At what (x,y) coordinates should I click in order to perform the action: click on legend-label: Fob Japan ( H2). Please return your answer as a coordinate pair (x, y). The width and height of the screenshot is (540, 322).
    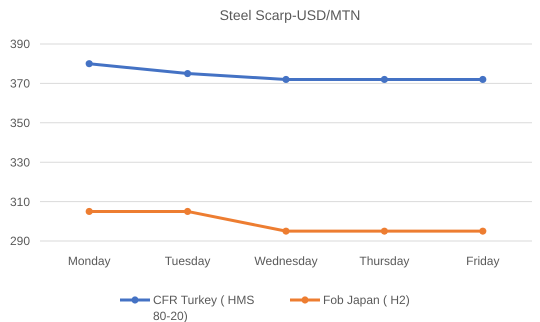
    Looking at the image, I should click on (366, 300).